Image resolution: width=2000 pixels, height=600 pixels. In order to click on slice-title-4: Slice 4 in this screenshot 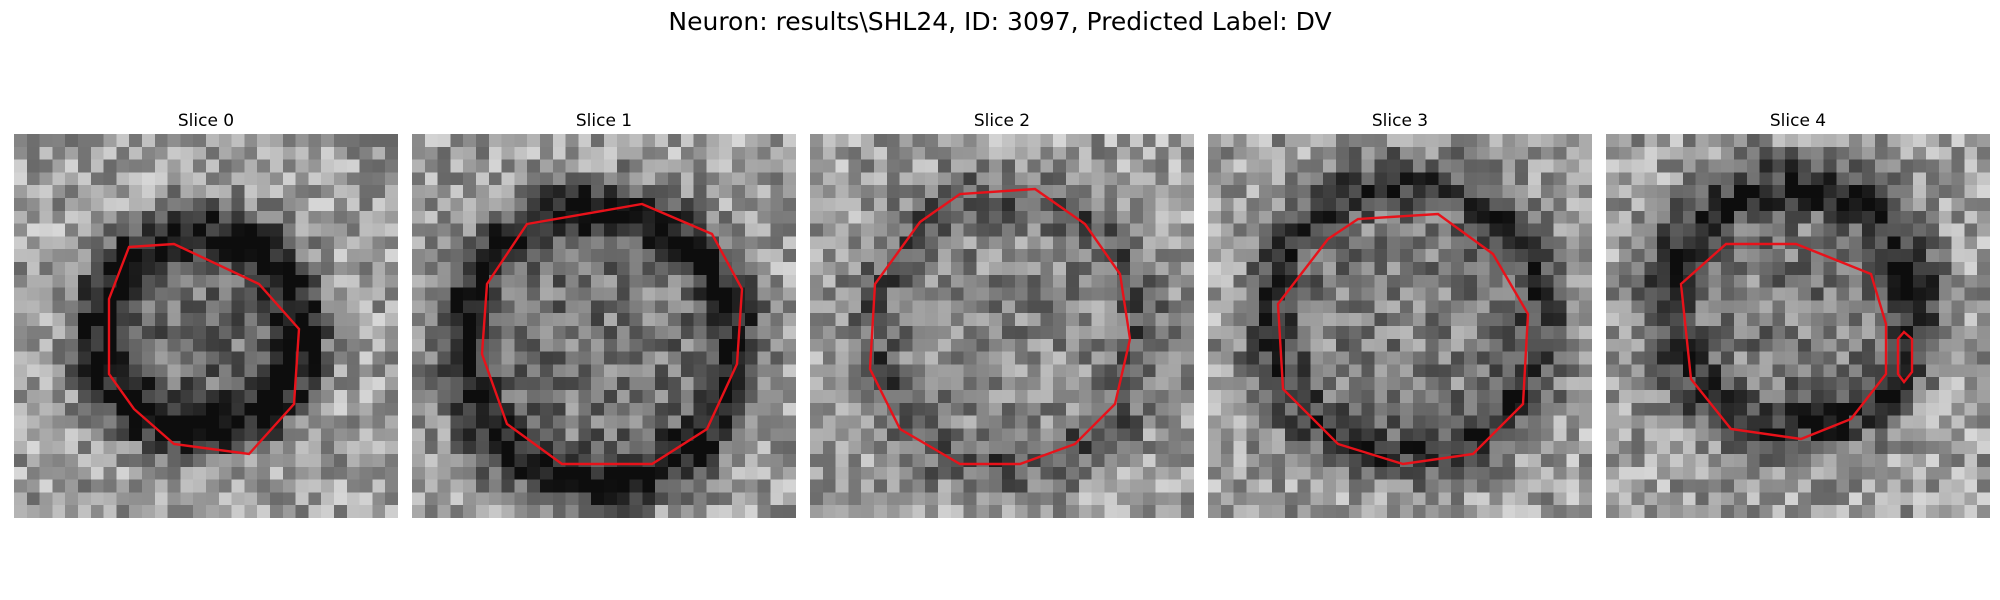, I will do `click(1798, 121)`.